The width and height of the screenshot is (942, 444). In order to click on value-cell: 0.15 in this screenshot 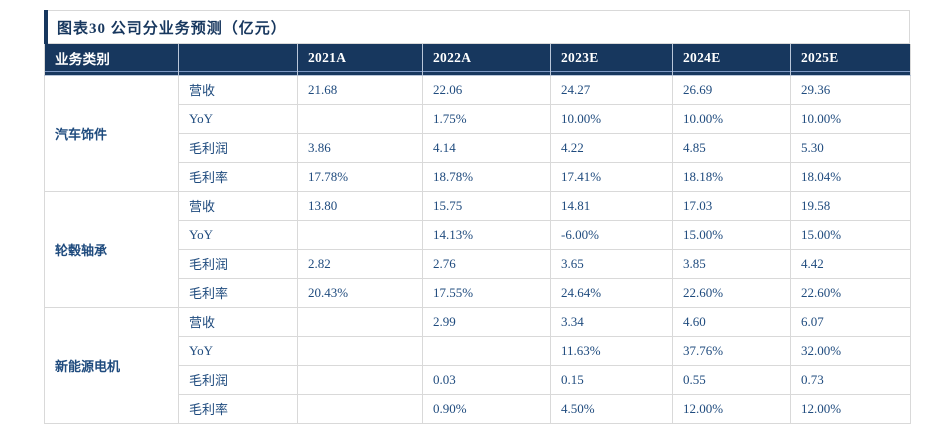, I will do `click(611, 379)`.